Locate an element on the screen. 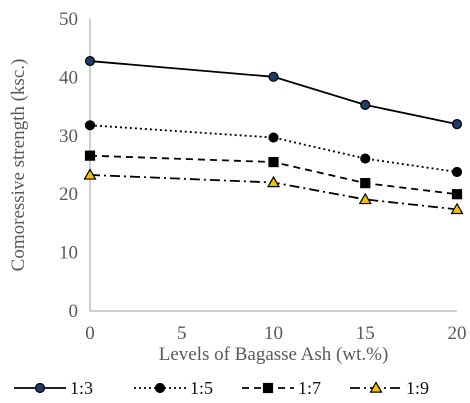  legend-item-1-7-label: 1:7 is located at coordinates (309, 388).